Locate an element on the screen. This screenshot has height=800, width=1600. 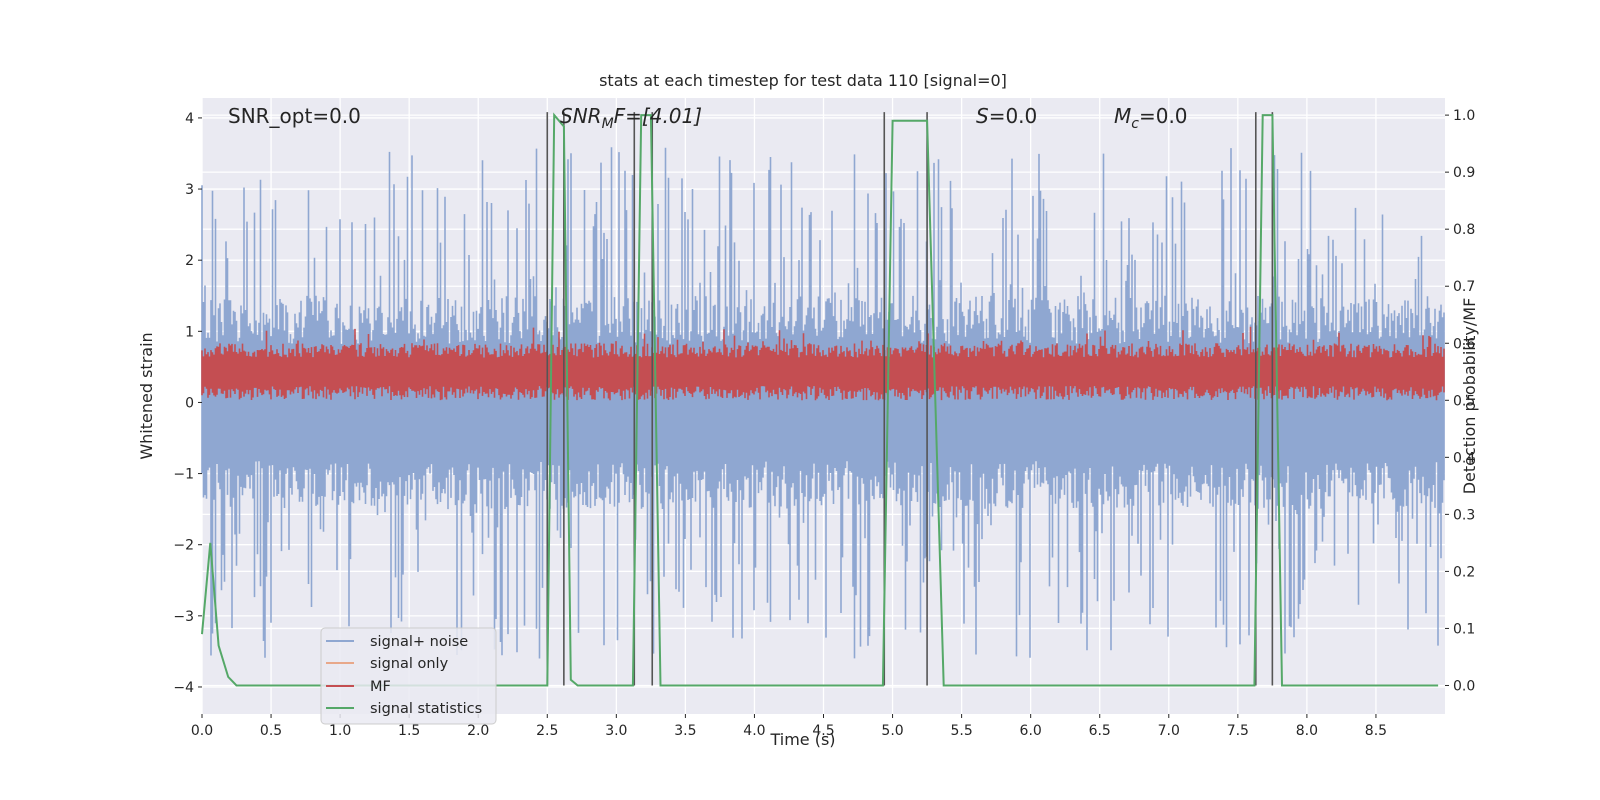
x-tick-label-2: 1.0 is located at coordinates (340, 731).